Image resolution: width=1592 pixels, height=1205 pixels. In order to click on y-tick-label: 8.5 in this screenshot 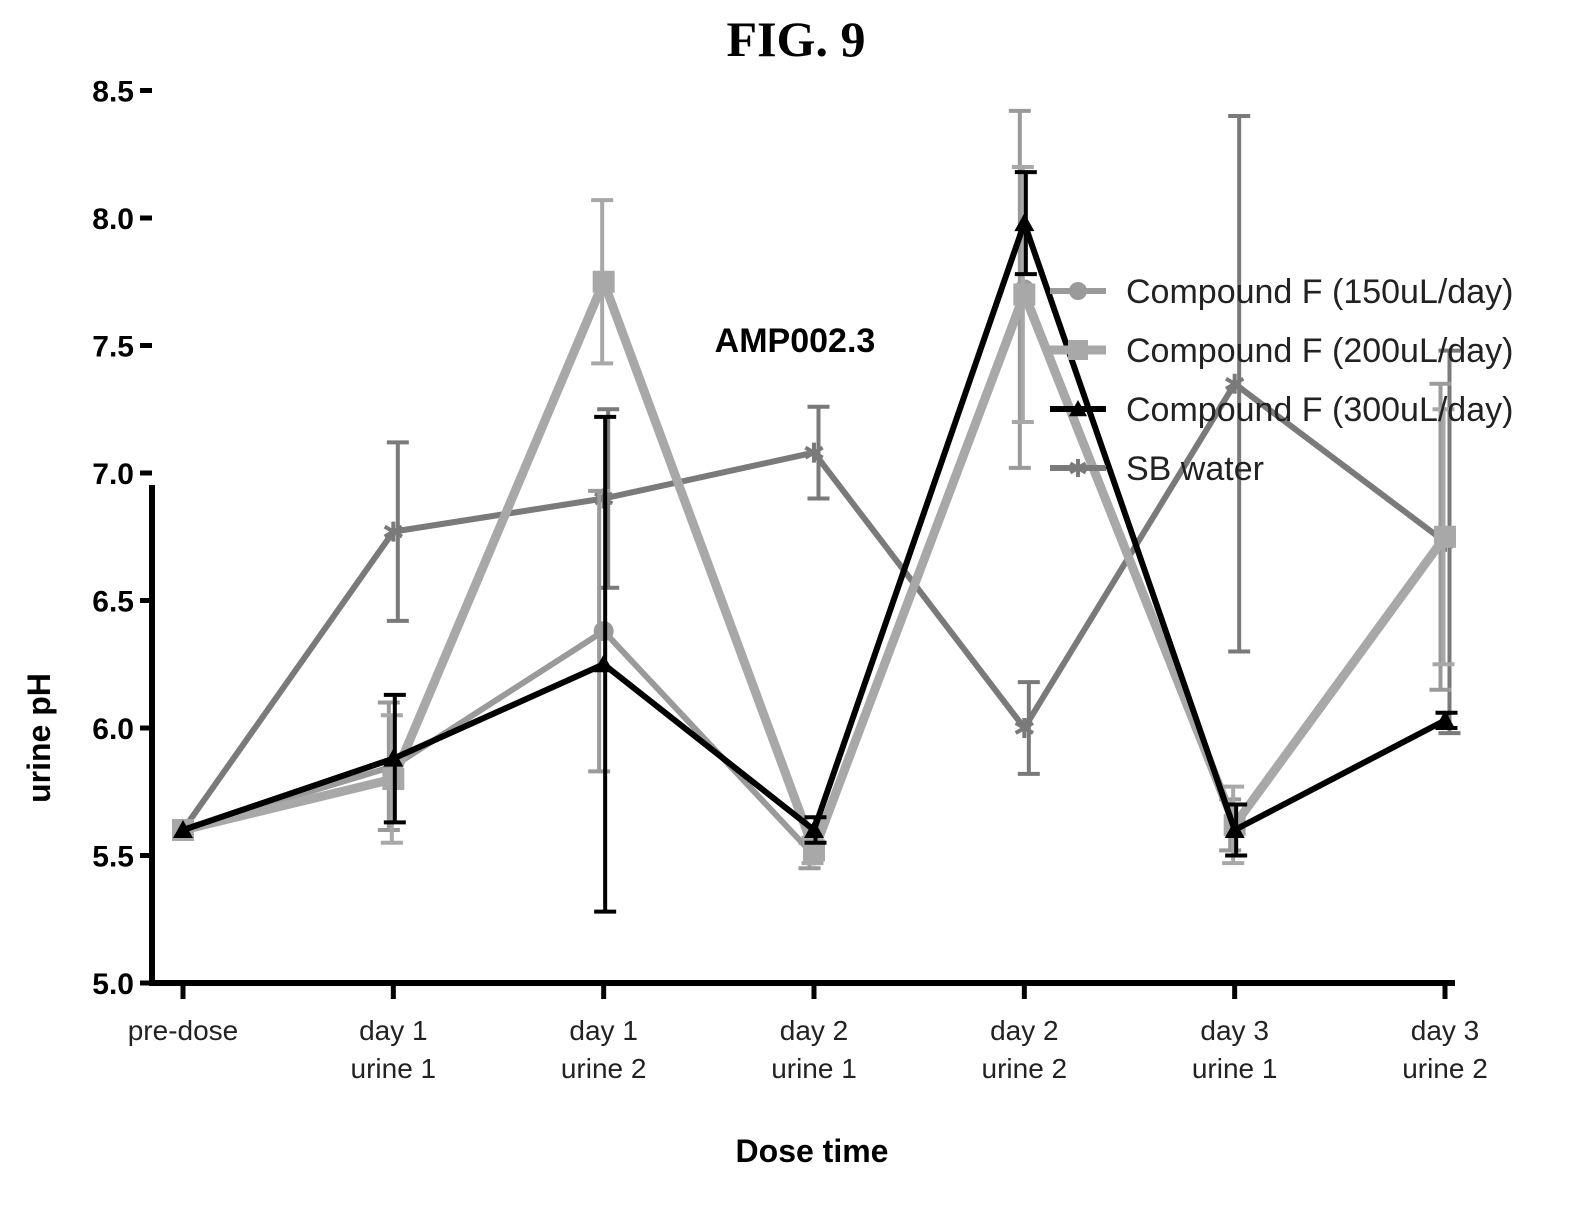, I will do `click(113, 92)`.